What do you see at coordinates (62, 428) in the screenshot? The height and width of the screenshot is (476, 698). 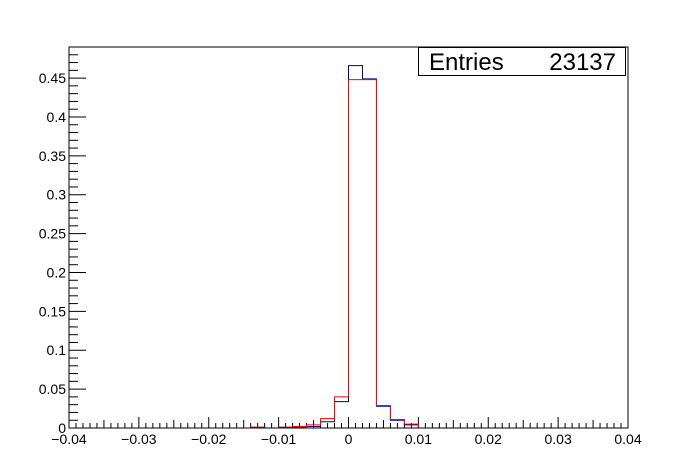 I see `y-tick-label: 0` at bounding box center [62, 428].